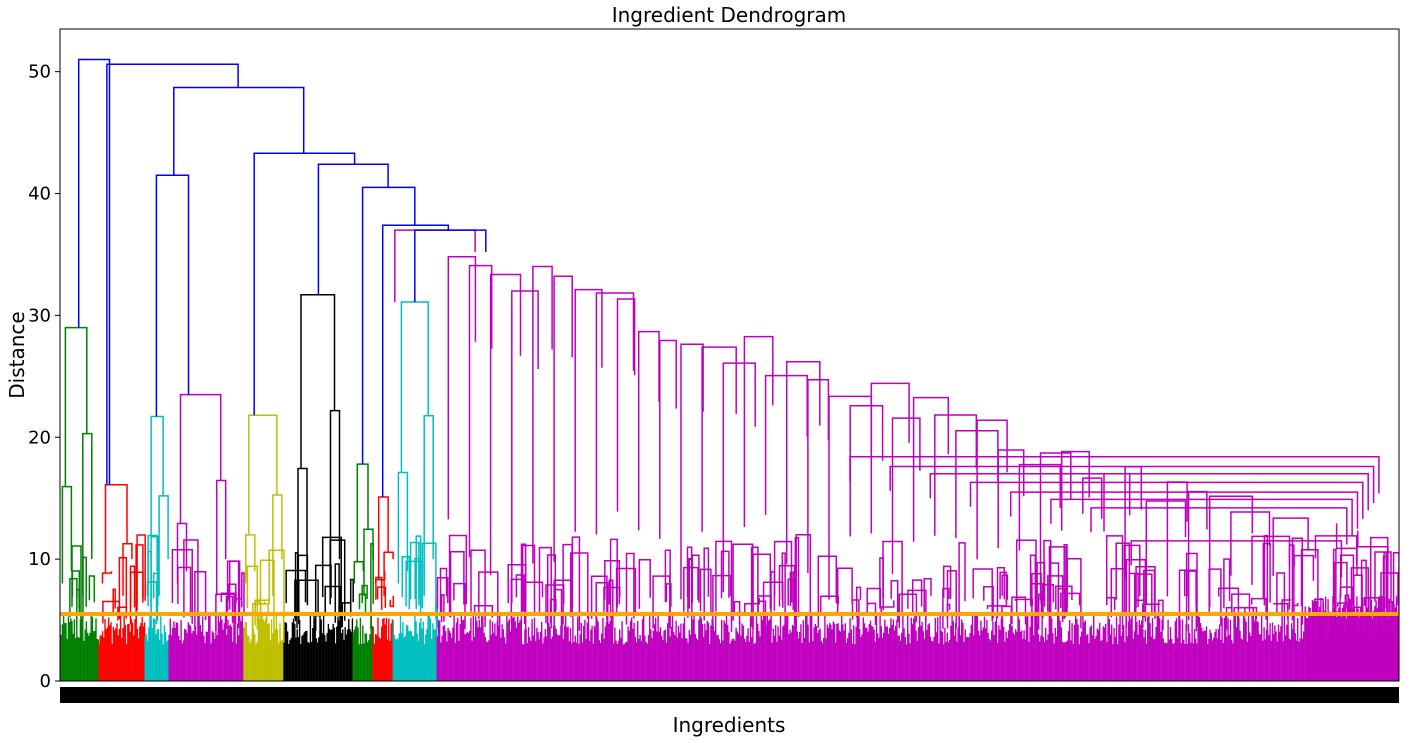 This screenshot has width=1410, height=743. I want to click on chart-title: Ingredient Dendrogram, so click(729, 15).